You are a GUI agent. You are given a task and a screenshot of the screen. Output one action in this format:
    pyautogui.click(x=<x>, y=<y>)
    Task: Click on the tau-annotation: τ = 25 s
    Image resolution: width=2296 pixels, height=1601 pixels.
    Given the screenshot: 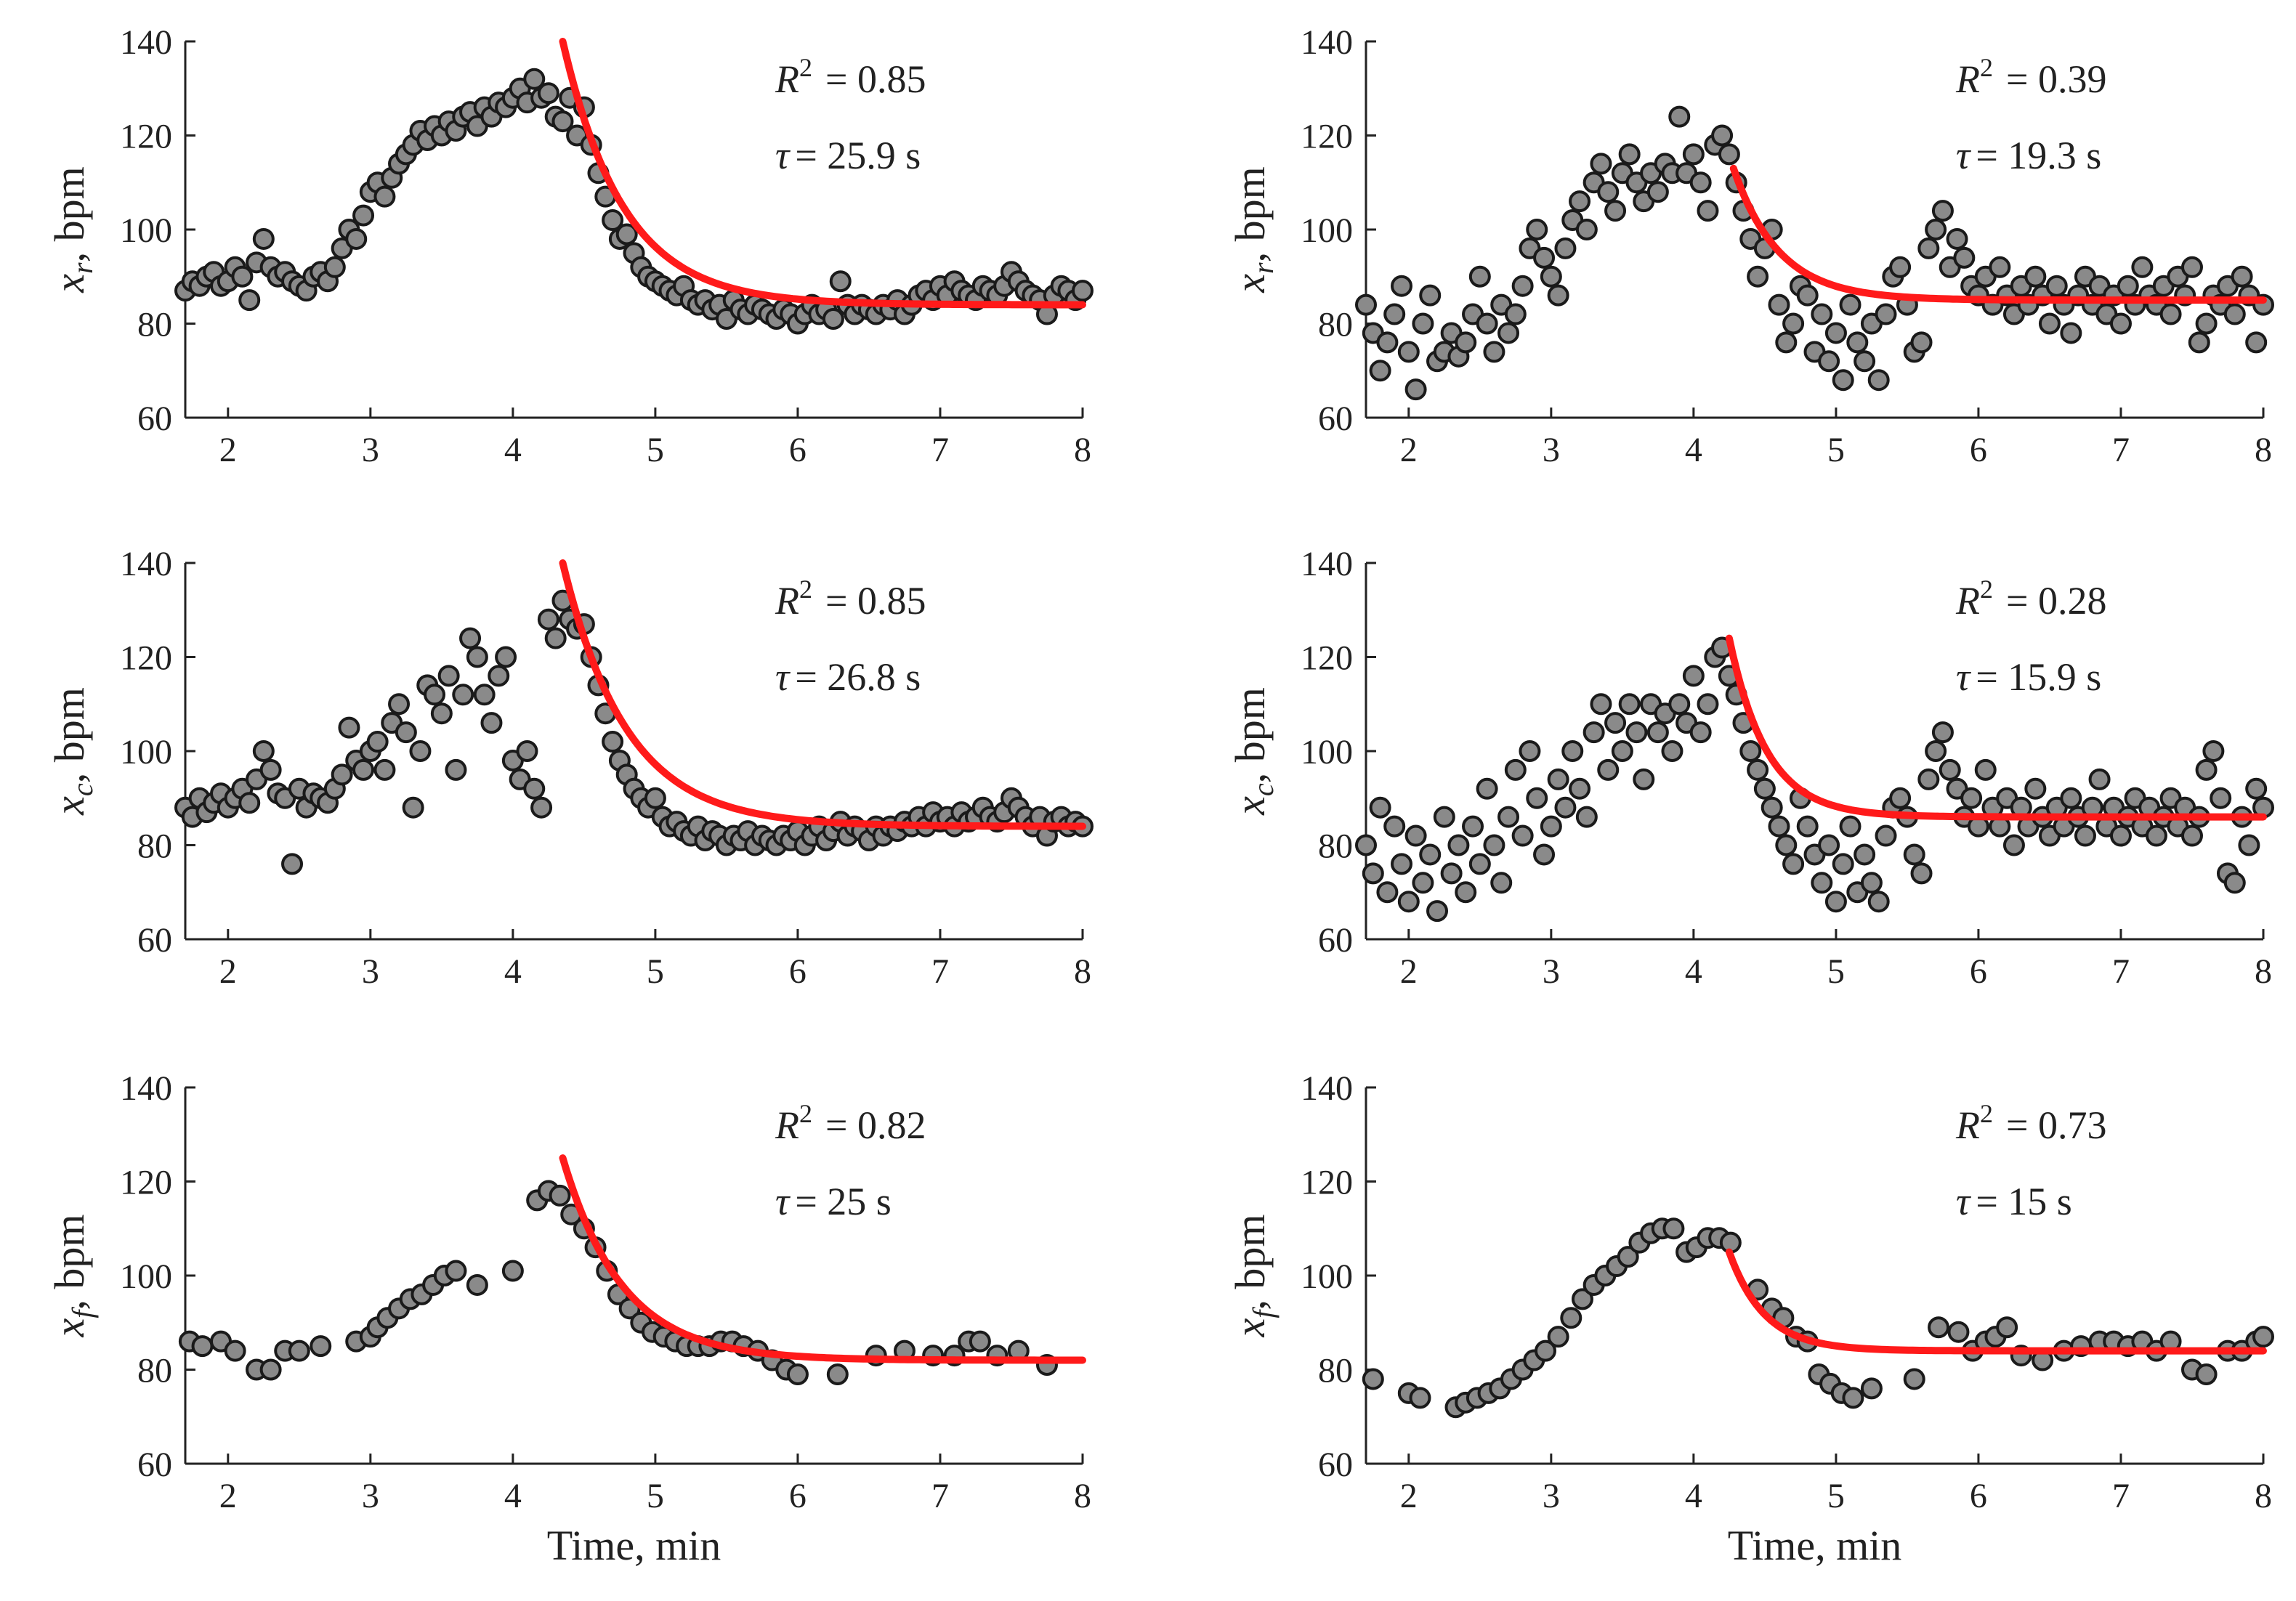 What is the action you would take?
    pyautogui.click(x=833, y=1201)
    